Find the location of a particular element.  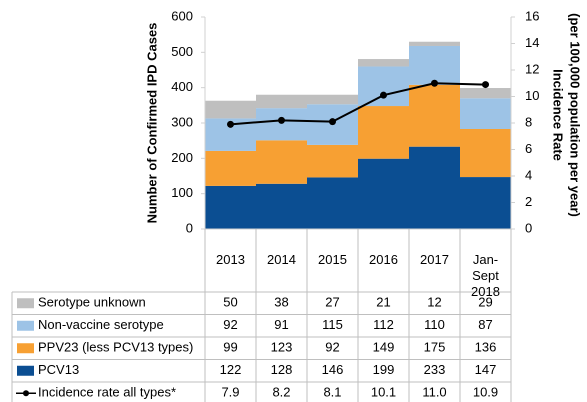

x-tick-label: 2016 is located at coordinates (383, 259).